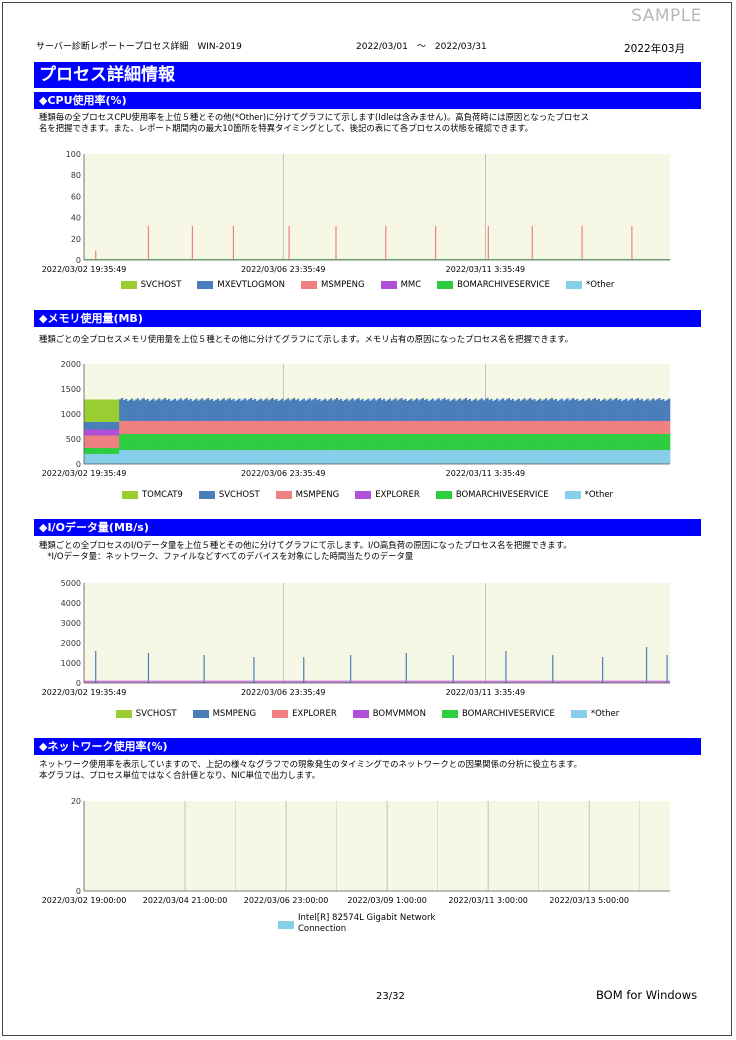 The width and height of the screenshot is (736, 1040). I want to click on x-tick-label: 2022/03/11 3:35:49, so click(486, 692).